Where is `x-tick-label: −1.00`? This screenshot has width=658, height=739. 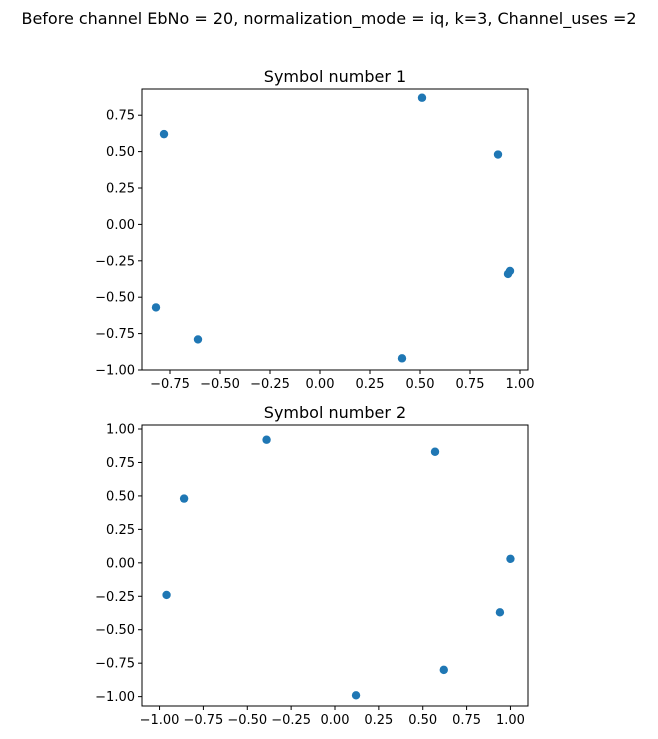
x-tick-label: −1.00 is located at coordinates (160, 720).